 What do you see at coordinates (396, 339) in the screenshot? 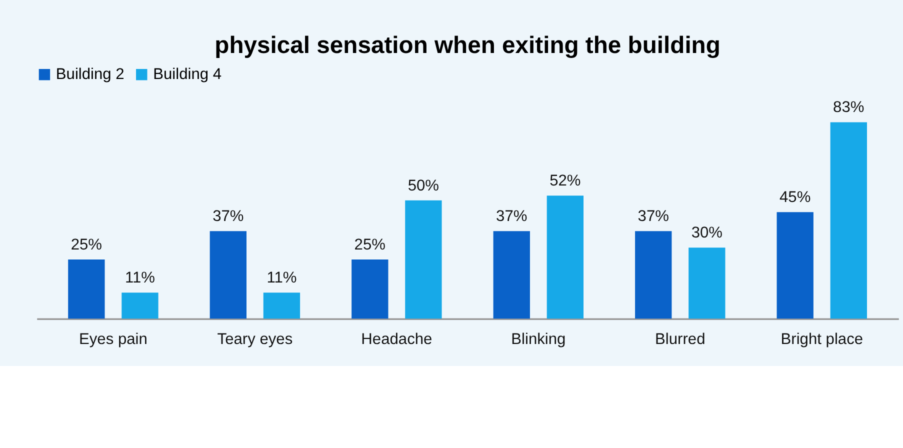
I see `x-tick-label: Headache` at bounding box center [396, 339].